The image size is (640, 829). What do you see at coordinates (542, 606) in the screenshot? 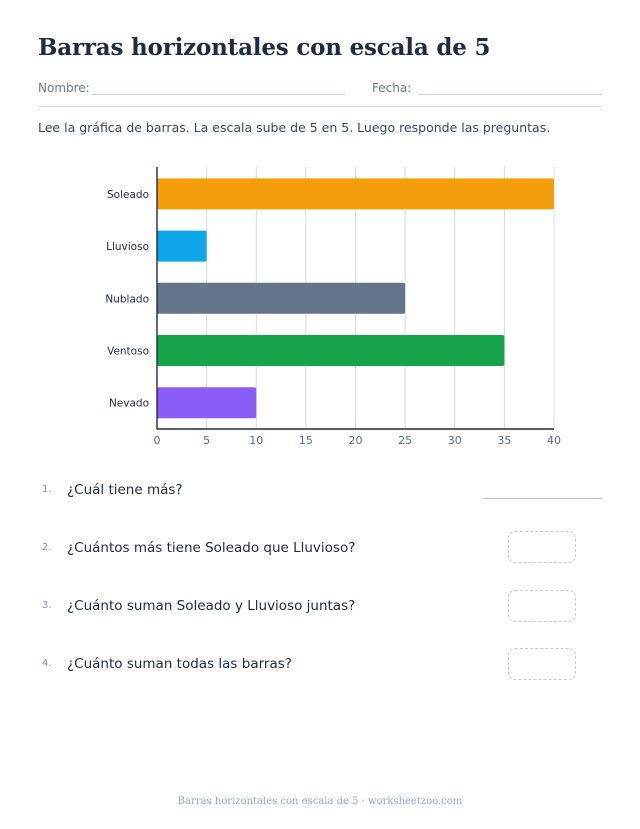
I see `answer-3-box` at bounding box center [542, 606].